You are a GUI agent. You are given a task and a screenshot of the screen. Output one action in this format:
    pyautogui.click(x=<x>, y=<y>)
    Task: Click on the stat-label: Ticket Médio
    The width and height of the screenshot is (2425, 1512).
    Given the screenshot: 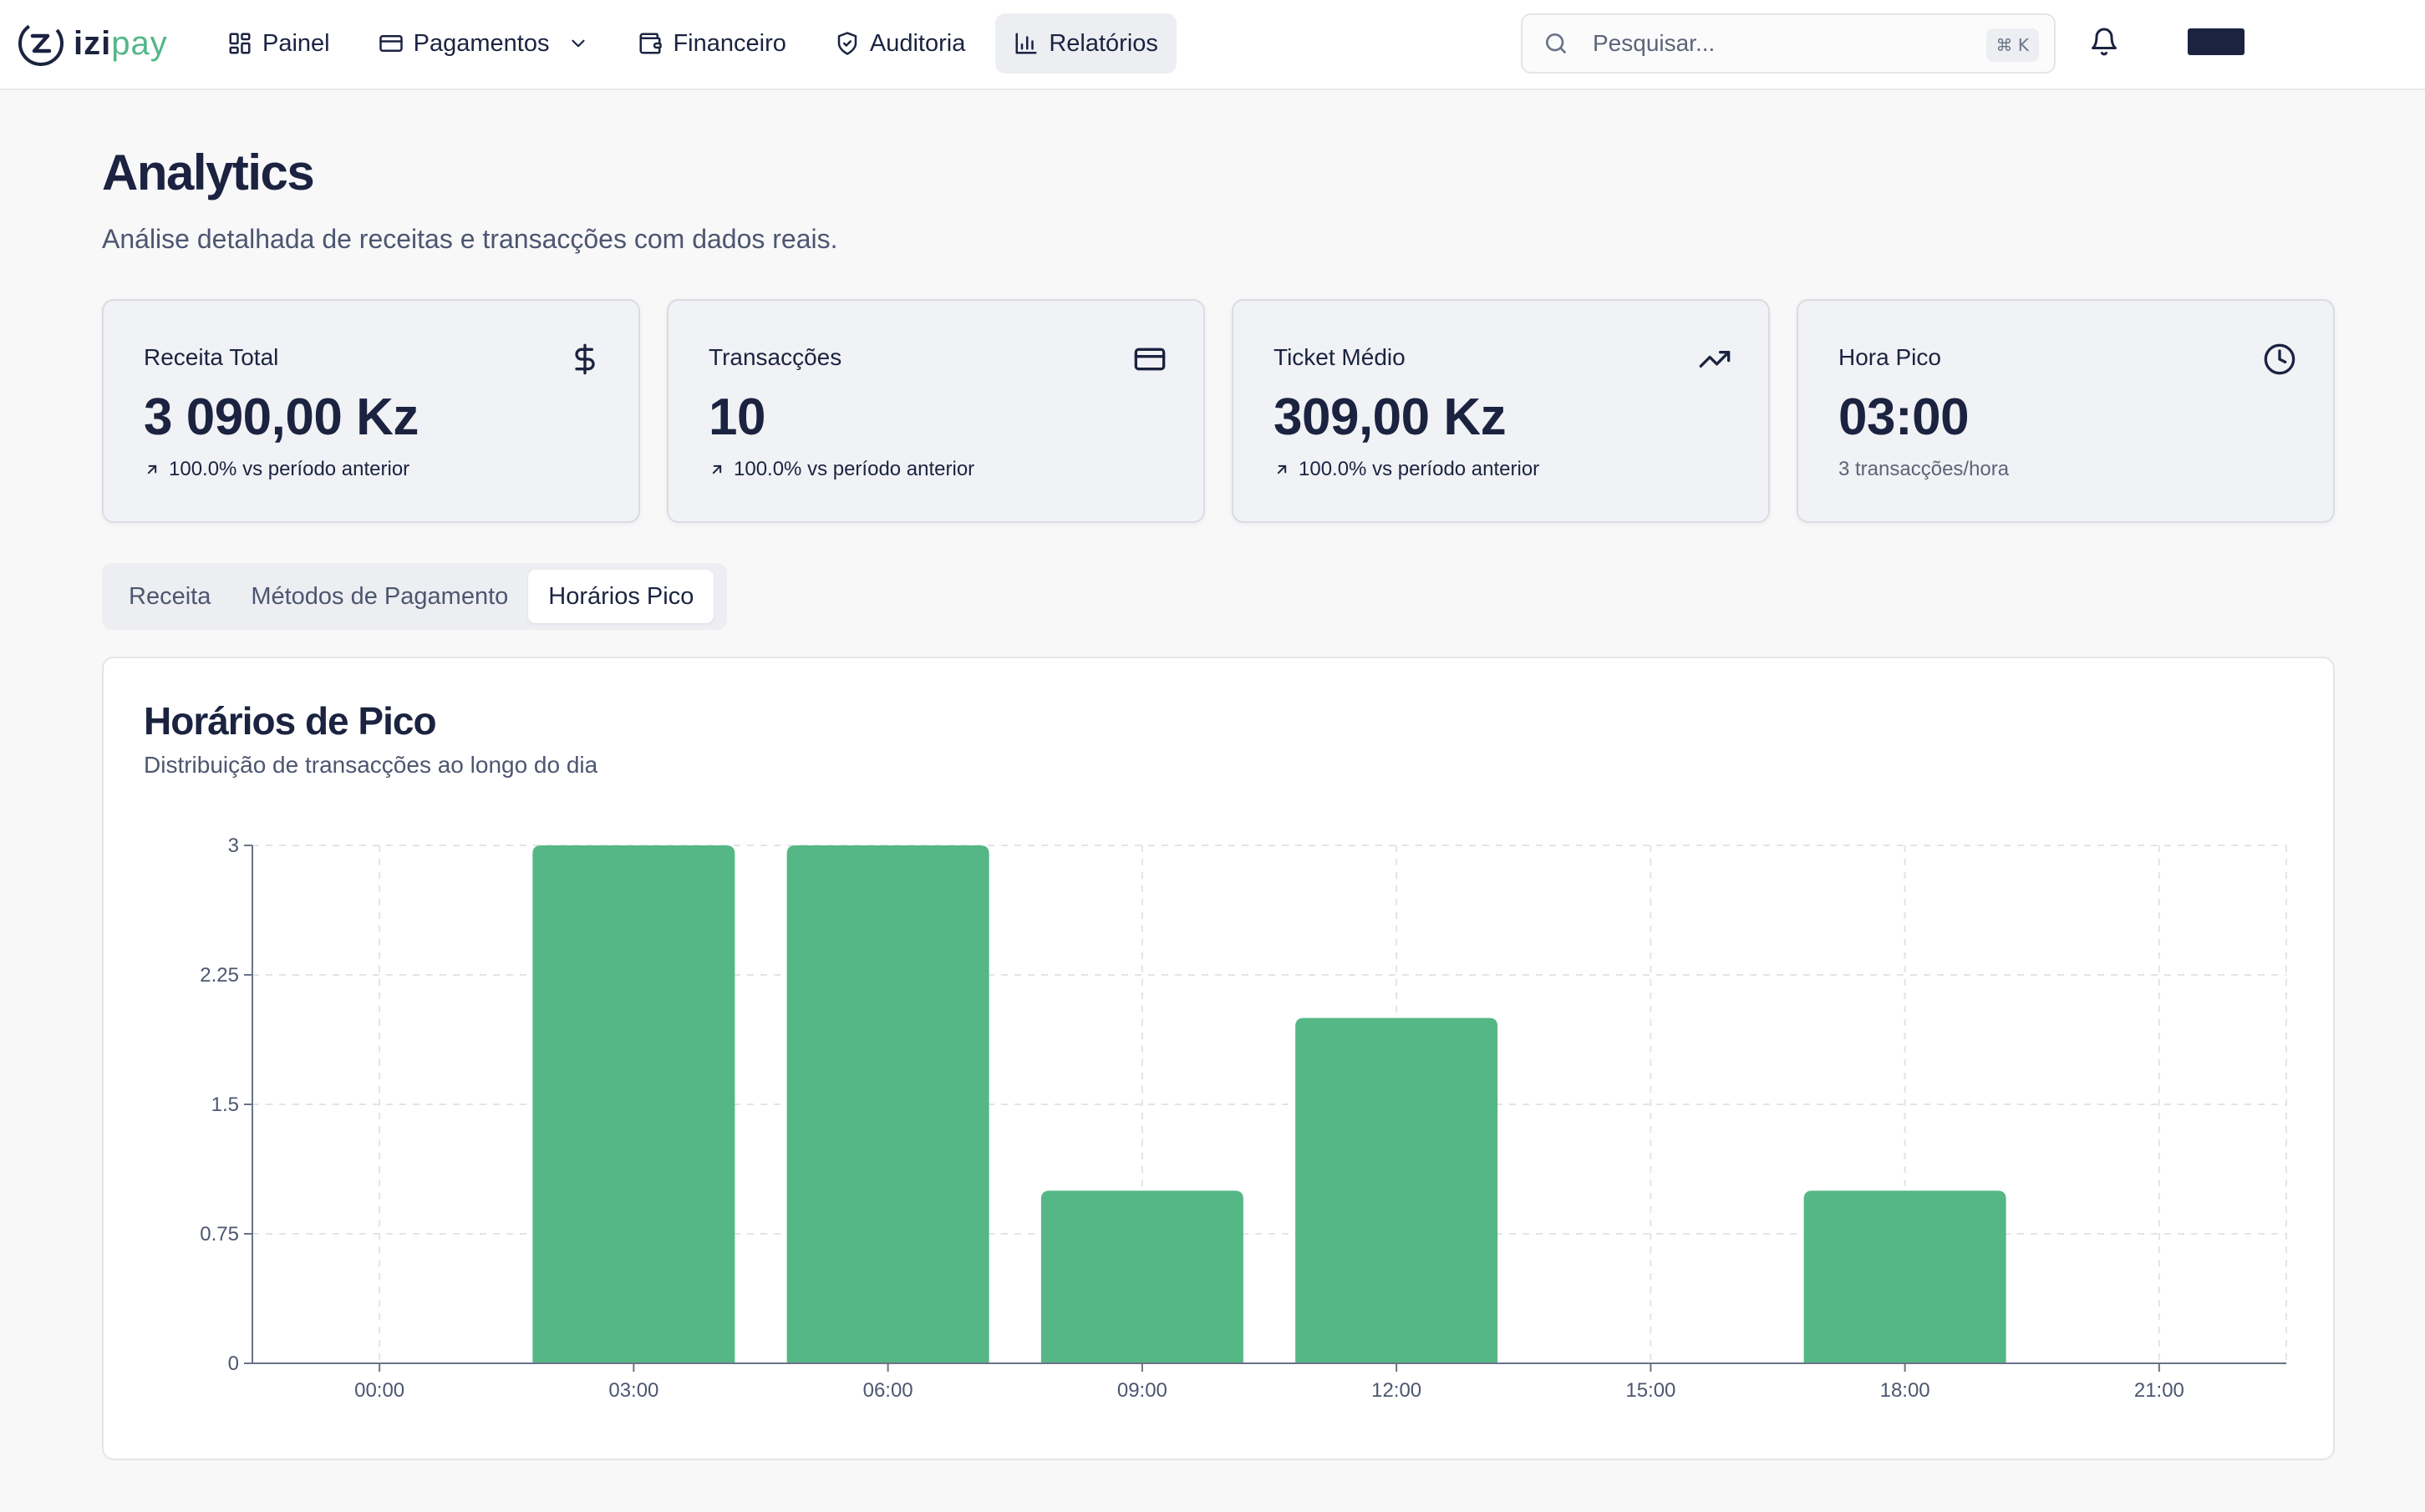 What is the action you would take?
    pyautogui.click(x=1340, y=357)
    